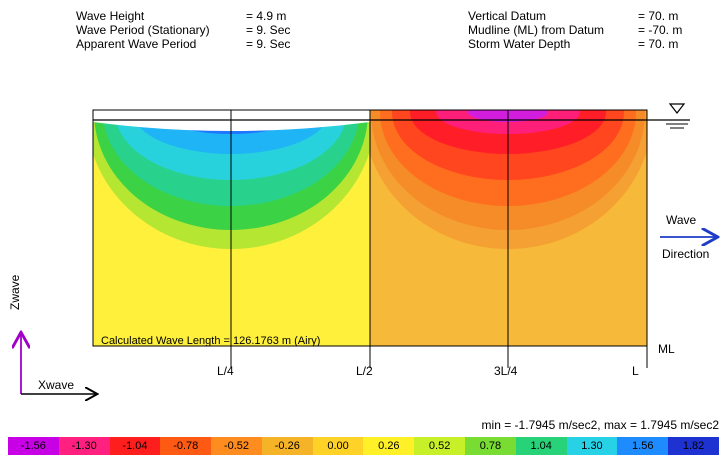 This screenshot has width=723, height=459. What do you see at coordinates (681, 220) in the screenshot?
I see `wave-label: Wave` at bounding box center [681, 220].